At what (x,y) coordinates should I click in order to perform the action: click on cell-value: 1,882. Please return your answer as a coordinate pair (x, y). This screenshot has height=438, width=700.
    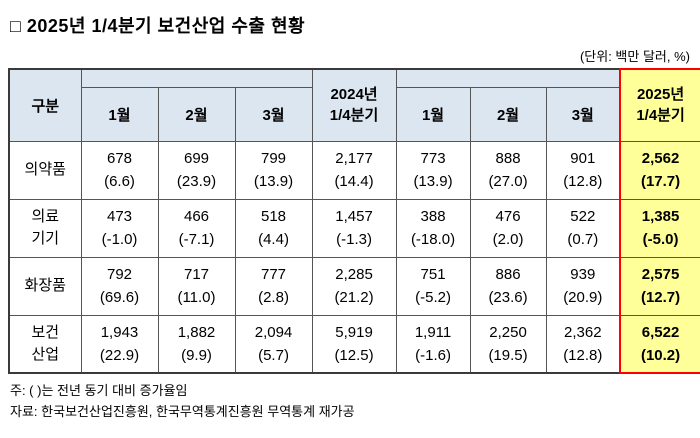
    Looking at the image, I should click on (196, 332).